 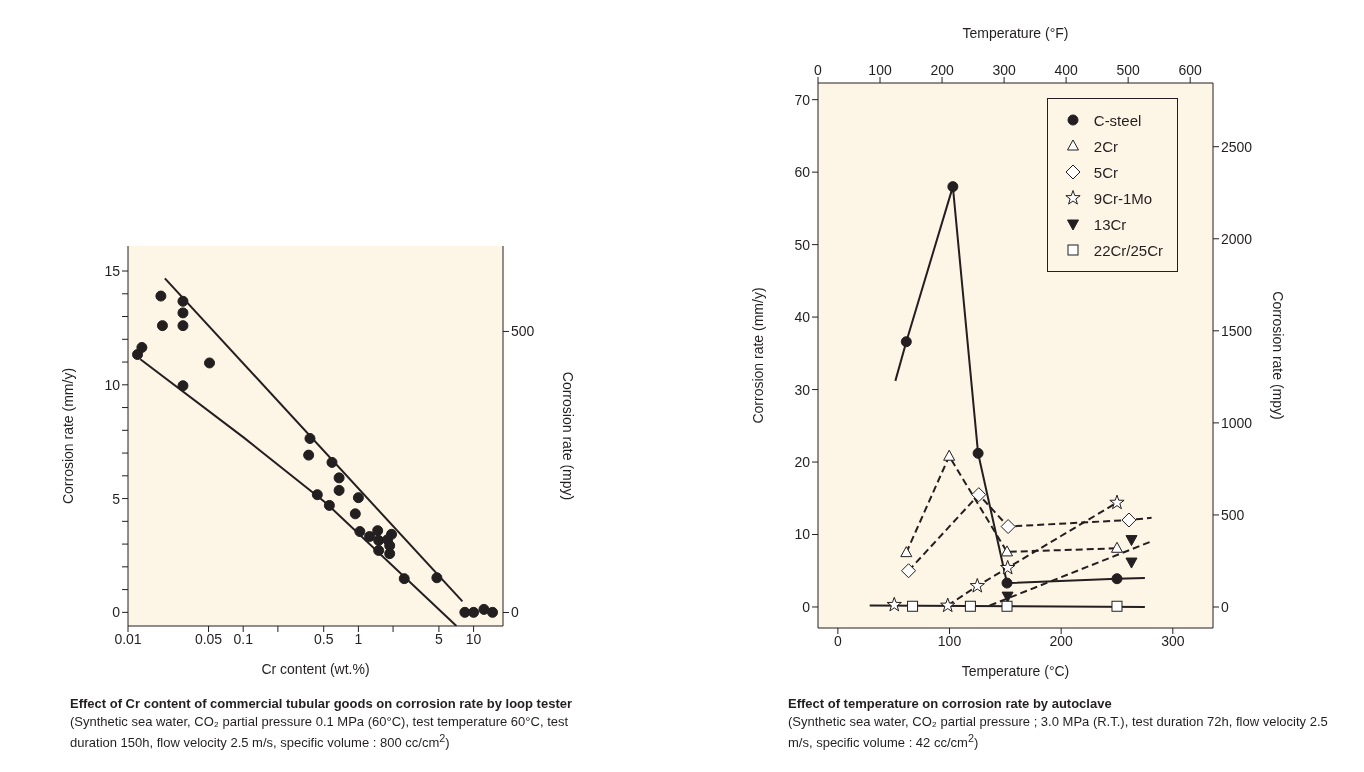 I want to click on x2-axis-title: Temperature (°F), so click(x=1015, y=32).